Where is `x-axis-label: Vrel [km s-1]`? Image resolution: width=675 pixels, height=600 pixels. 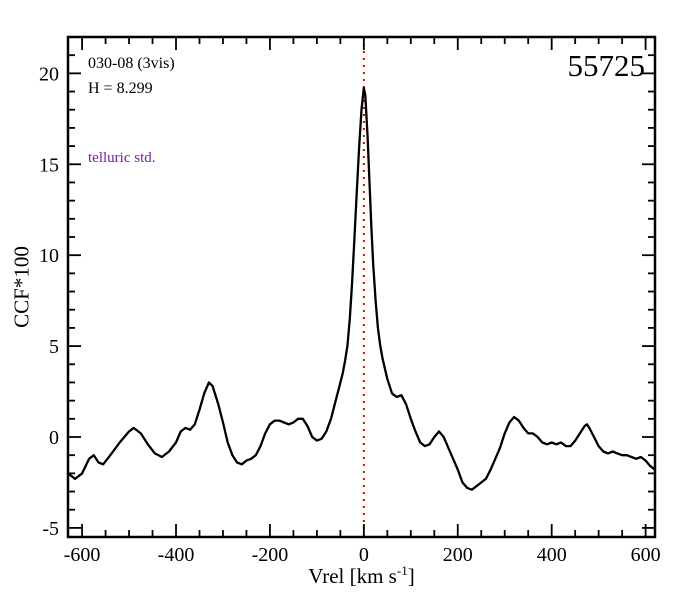
x-axis-label: Vrel [km s-1] is located at coordinates (361, 576).